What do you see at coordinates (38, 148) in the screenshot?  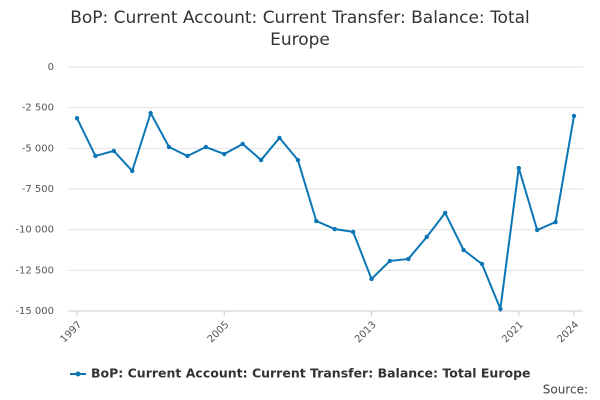 I see `y-tick-label: -5 000` at bounding box center [38, 148].